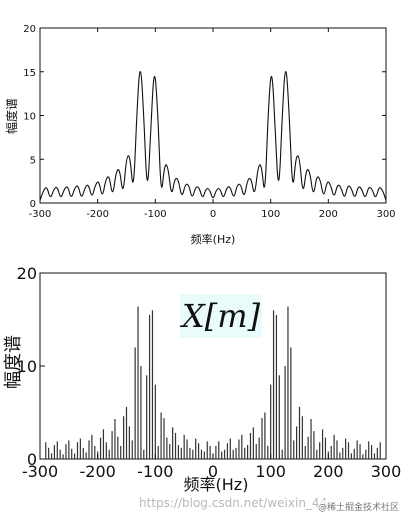 The width and height of the screenshot is (409, 525). I want to click on top-chart-x-tick-label: 300, so click(385, 214).